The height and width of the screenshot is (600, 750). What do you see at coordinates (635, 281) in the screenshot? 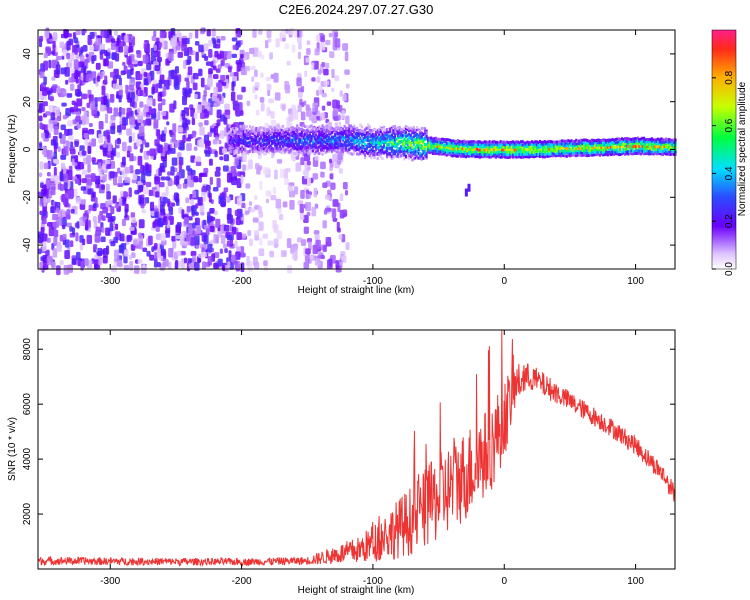
I see `x-tick-label: 100` at bounding box center [635, 281].